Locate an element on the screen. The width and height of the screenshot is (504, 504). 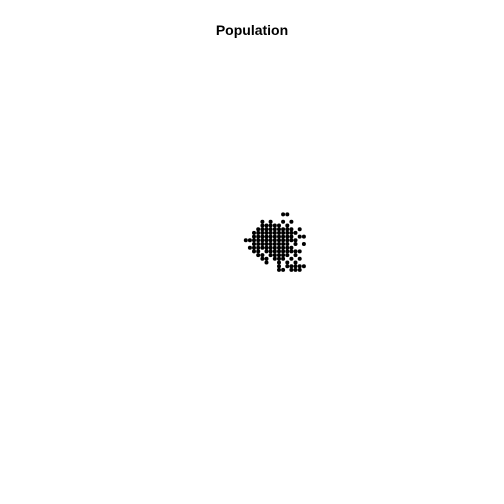
points-layer is located at coordinates (274, 242).